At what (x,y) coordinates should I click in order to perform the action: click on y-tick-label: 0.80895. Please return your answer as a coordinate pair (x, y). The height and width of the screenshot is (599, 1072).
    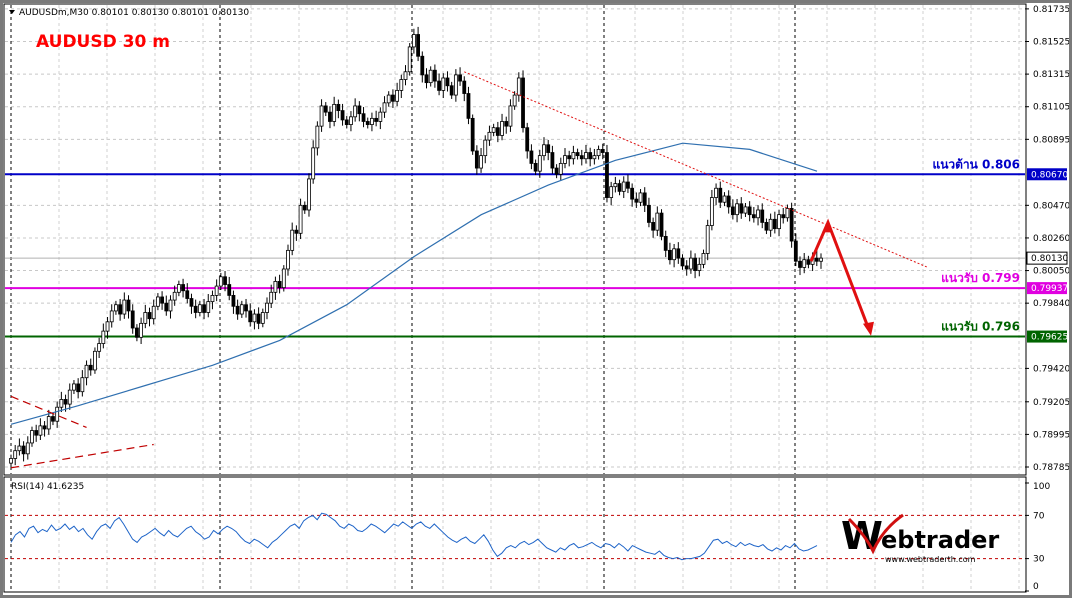
    Looking at the image, I should click on (1051, 140).